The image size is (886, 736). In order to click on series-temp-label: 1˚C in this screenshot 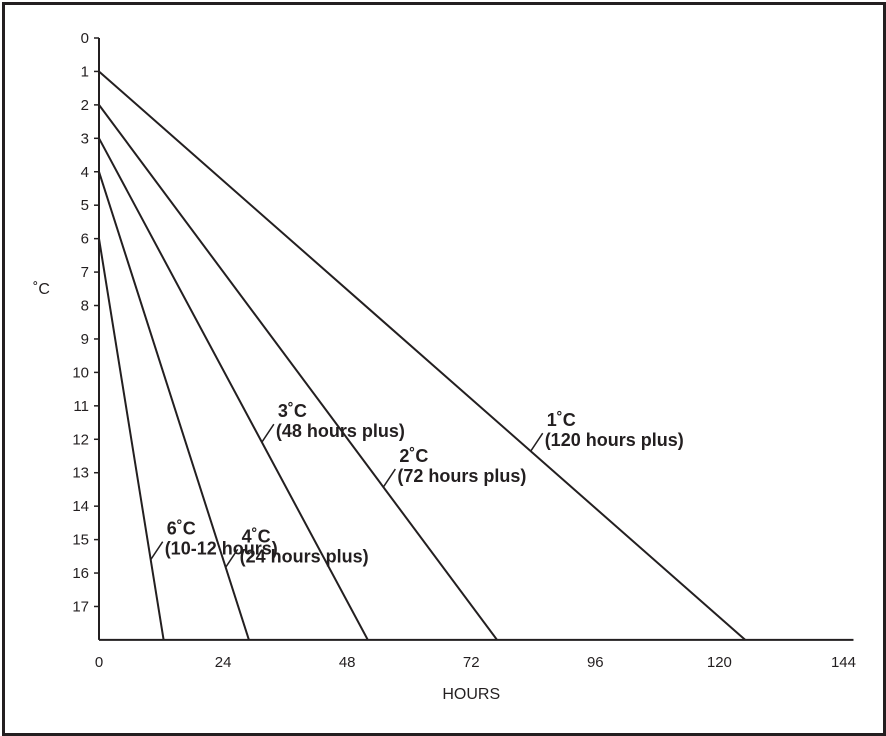, I will do `click(561, 420)`.